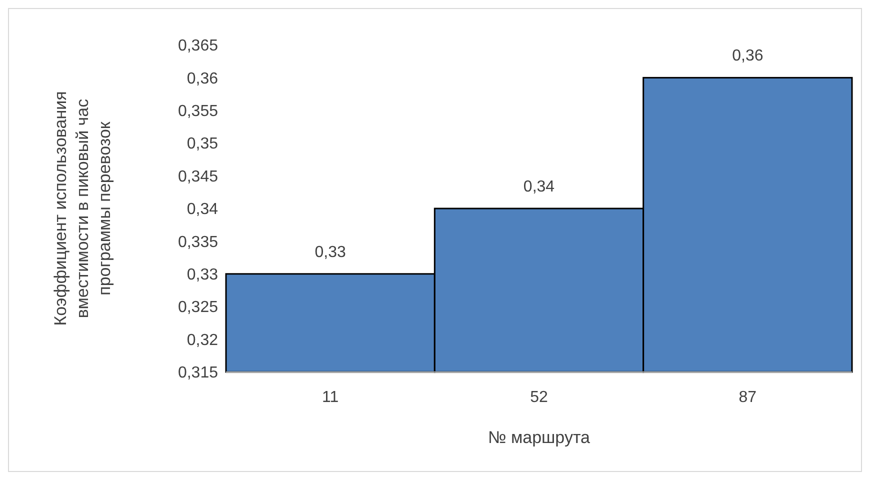 The height and width of the screenshot is (480, 870). I want to click on y-tick-label: 0,32, so click(202, 340).